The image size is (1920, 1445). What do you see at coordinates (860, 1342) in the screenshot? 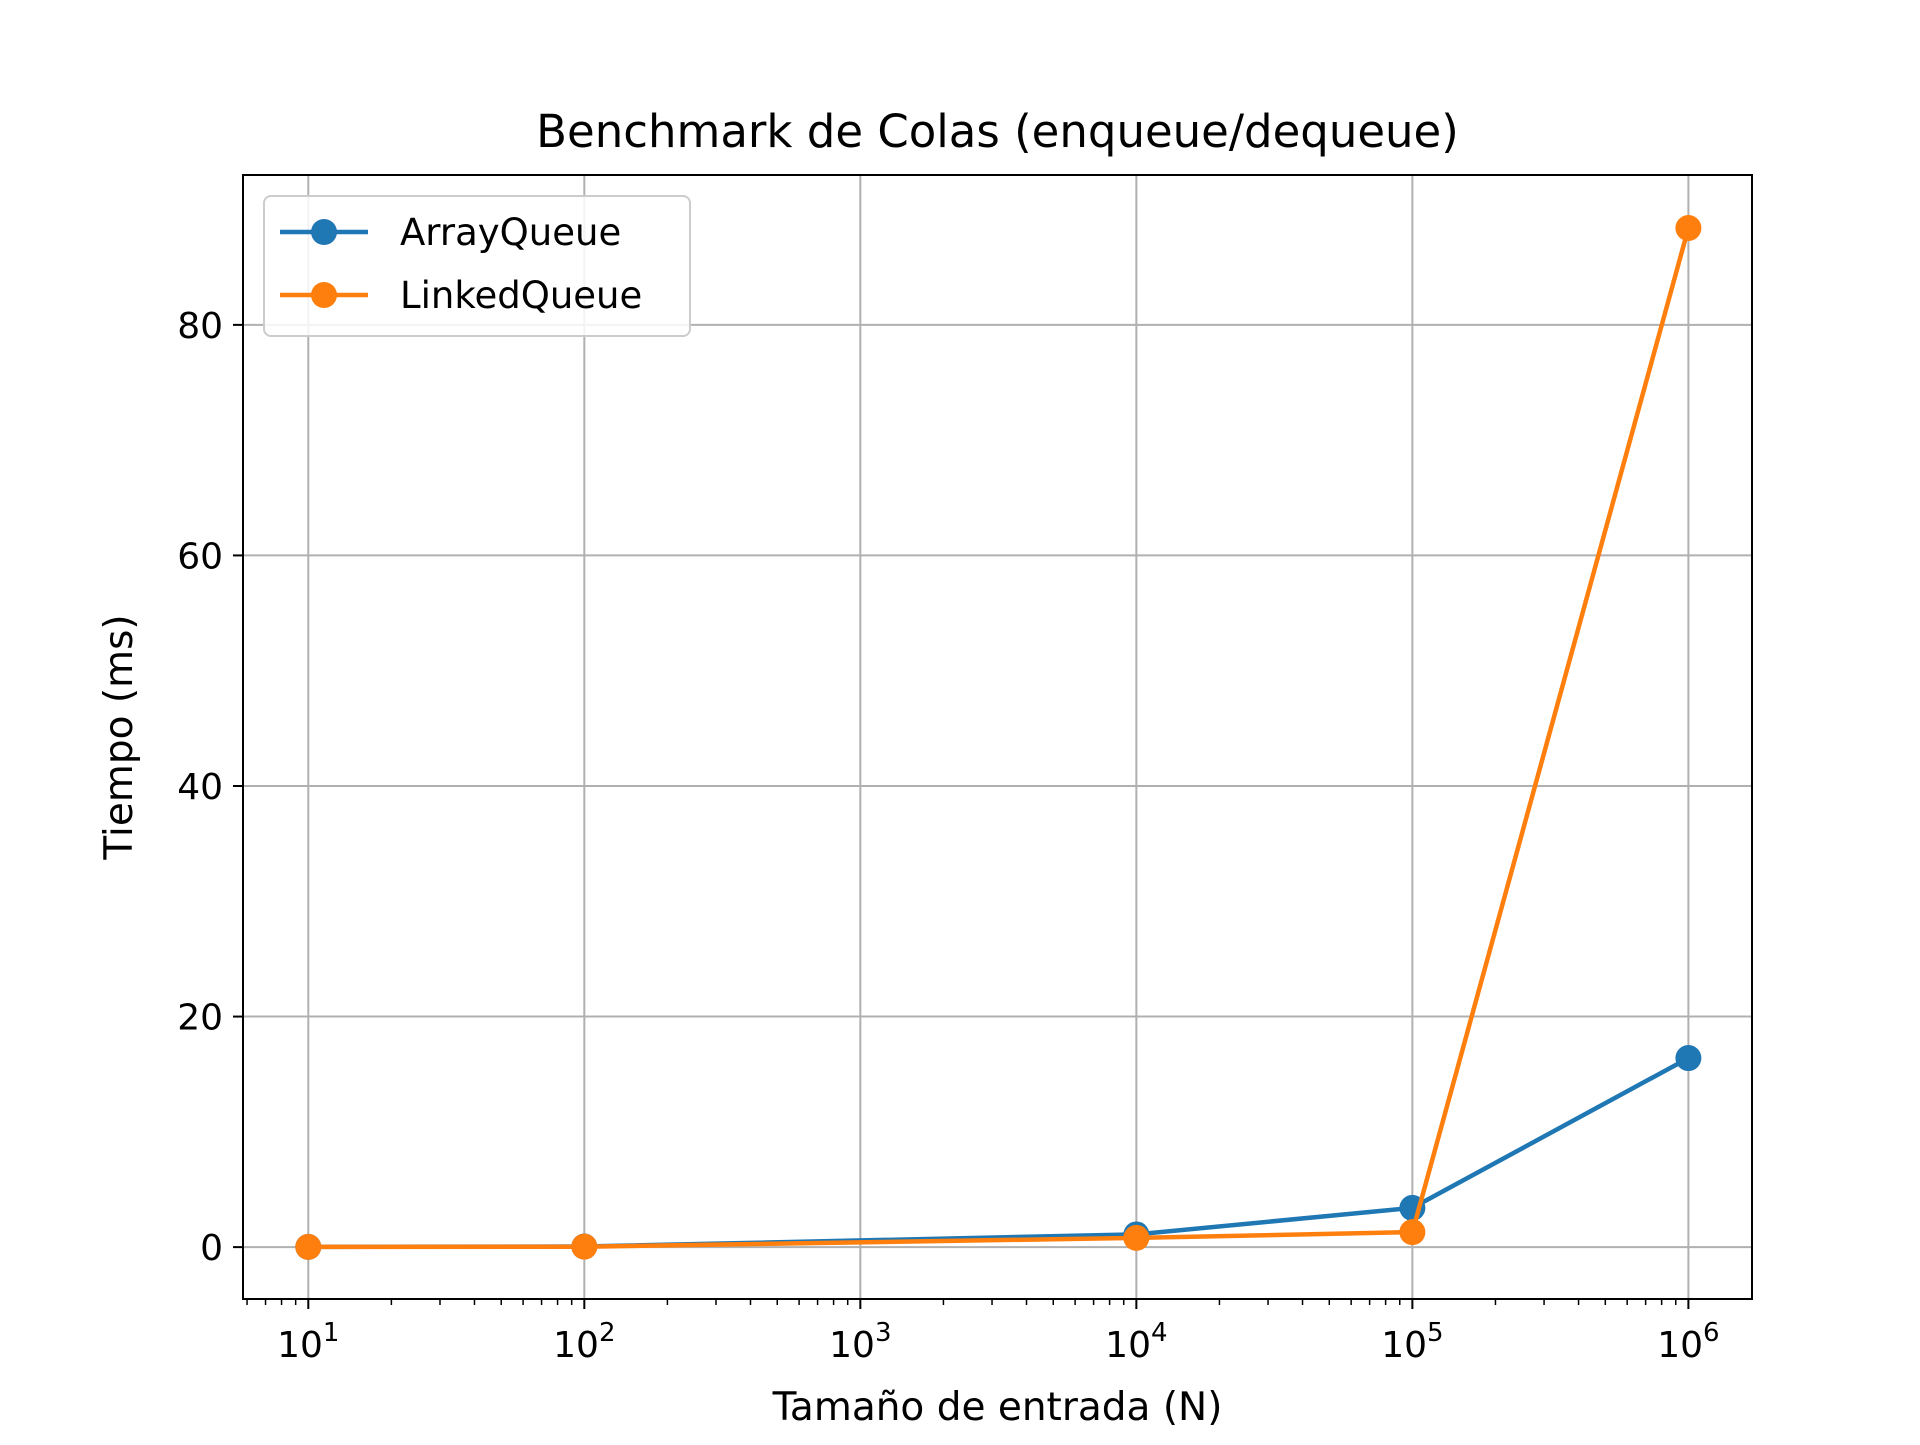
I see `x-tick-label: 10³` at bounding box center [860, 1342].